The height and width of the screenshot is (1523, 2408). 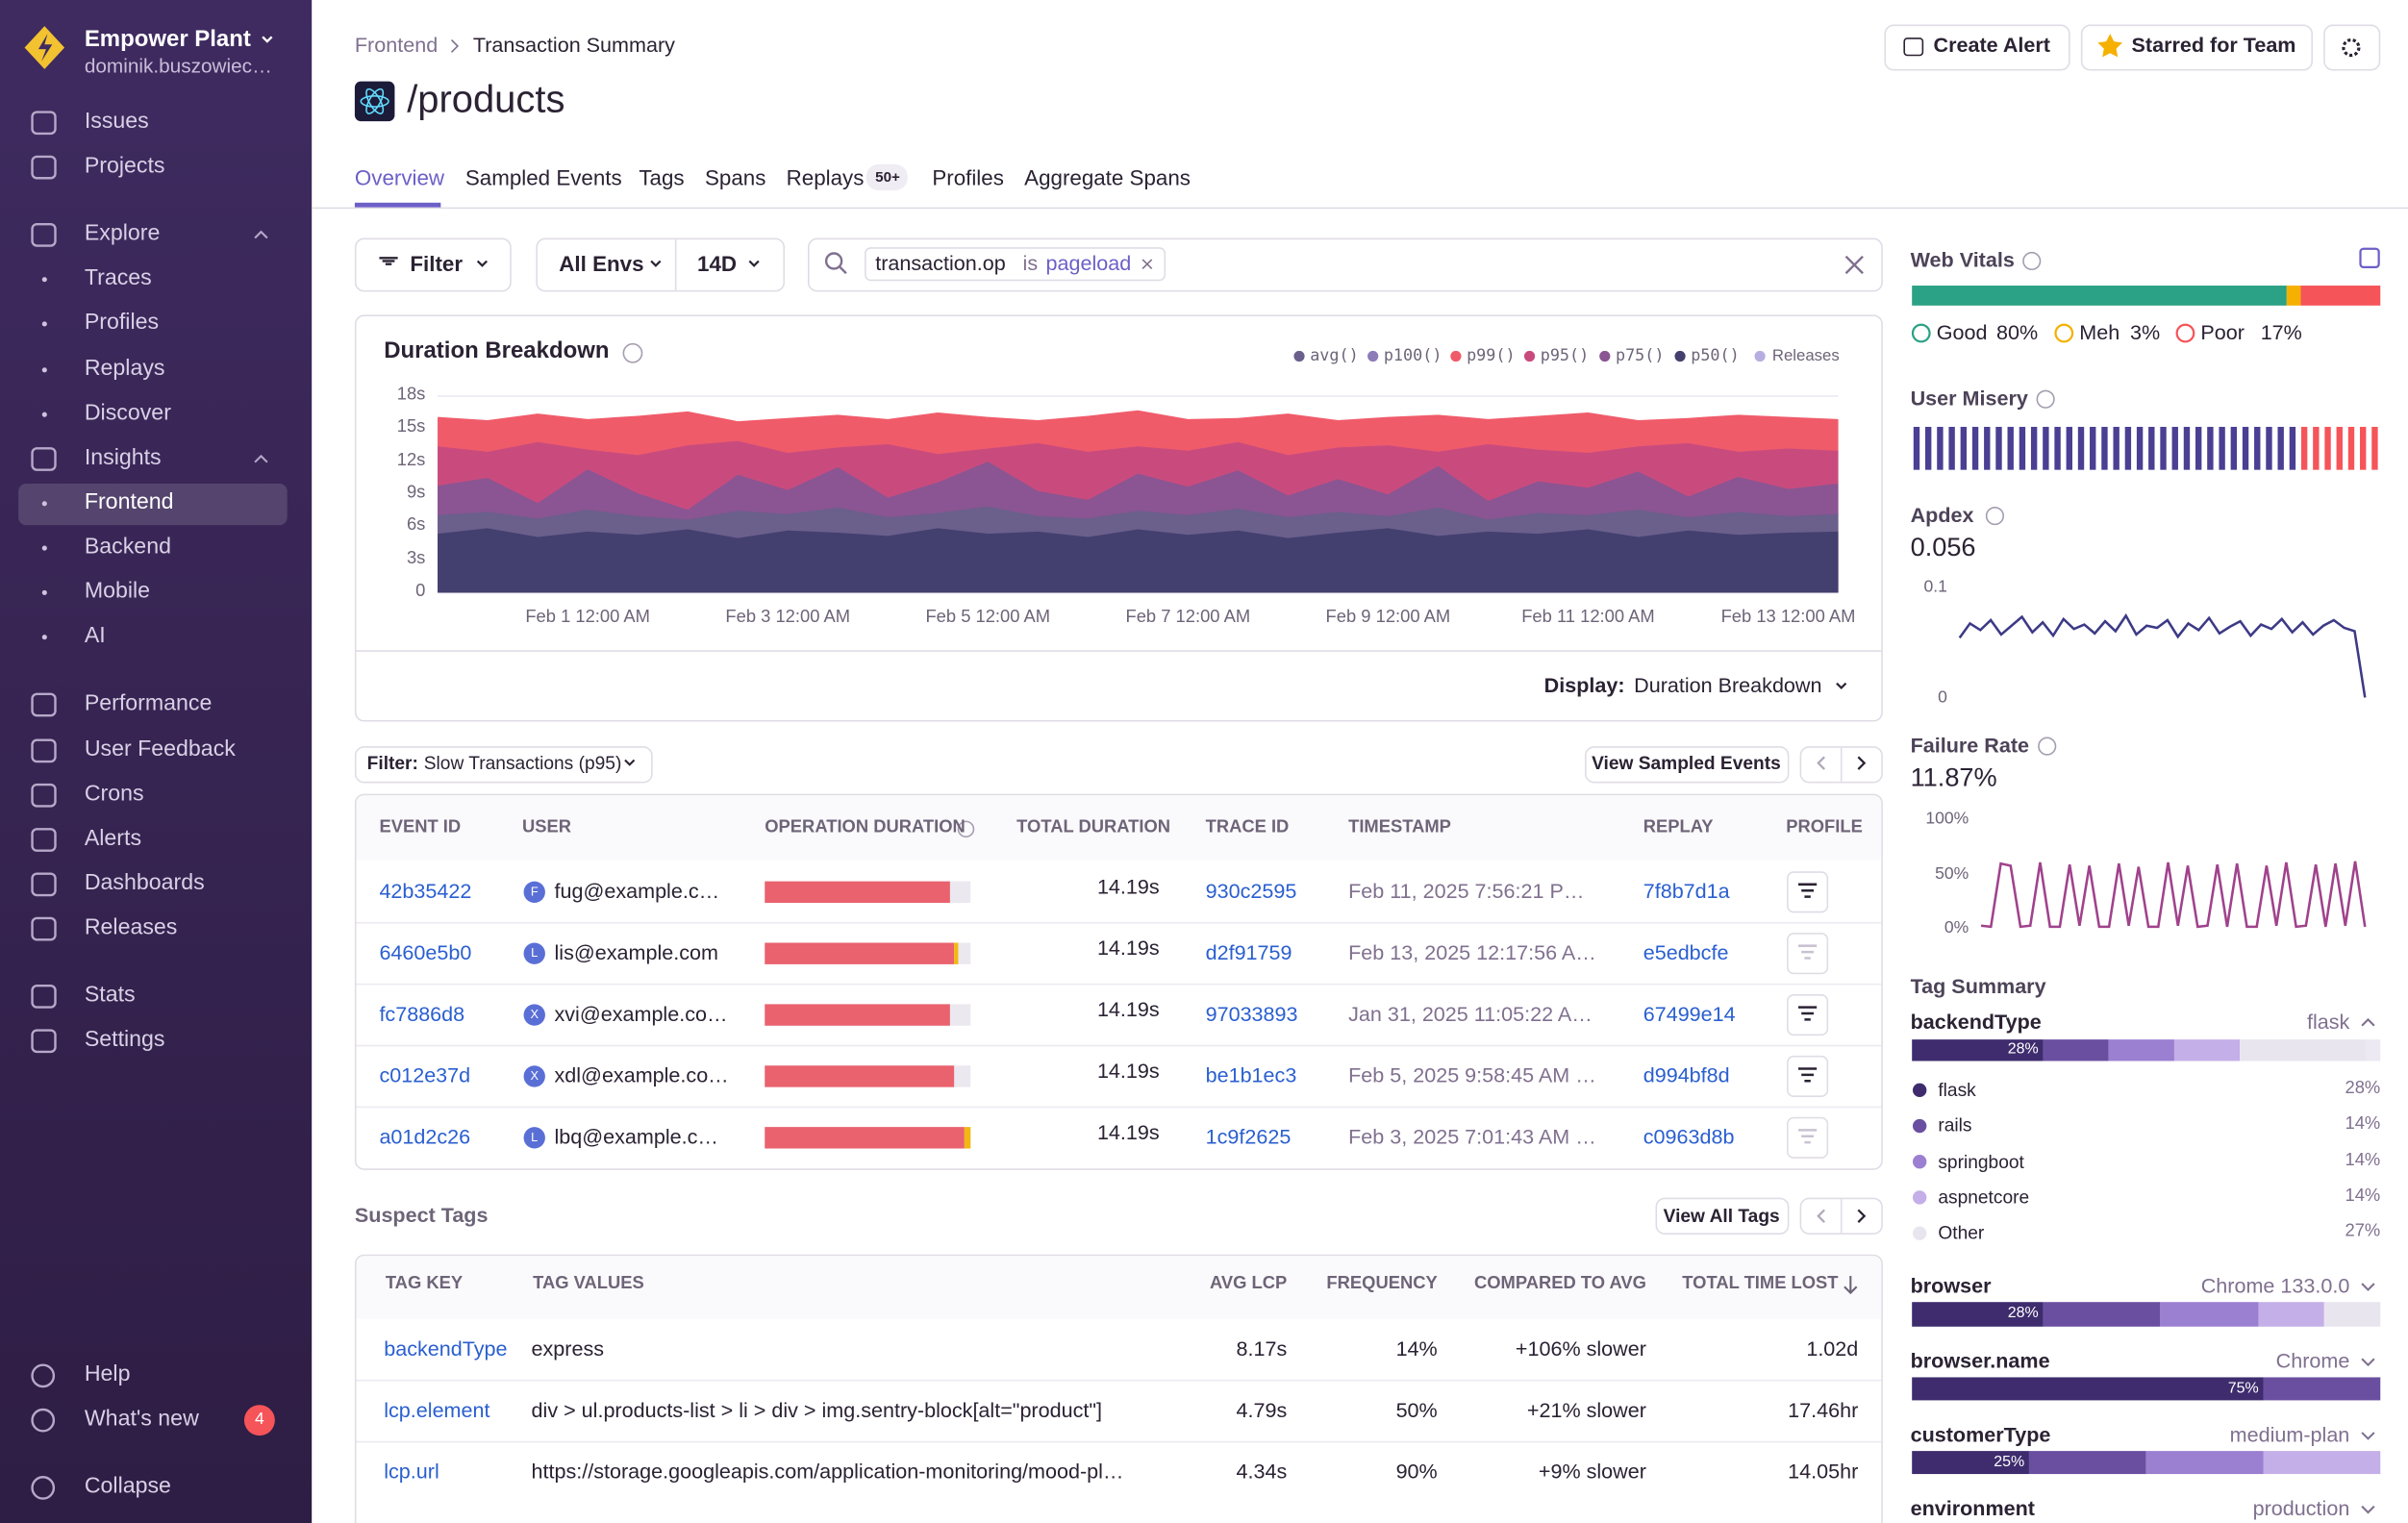 What do you see at coordinates (2301, 1509) in the screenshot?
I see `tag-top: production` at bounding box center [2301, 1509].